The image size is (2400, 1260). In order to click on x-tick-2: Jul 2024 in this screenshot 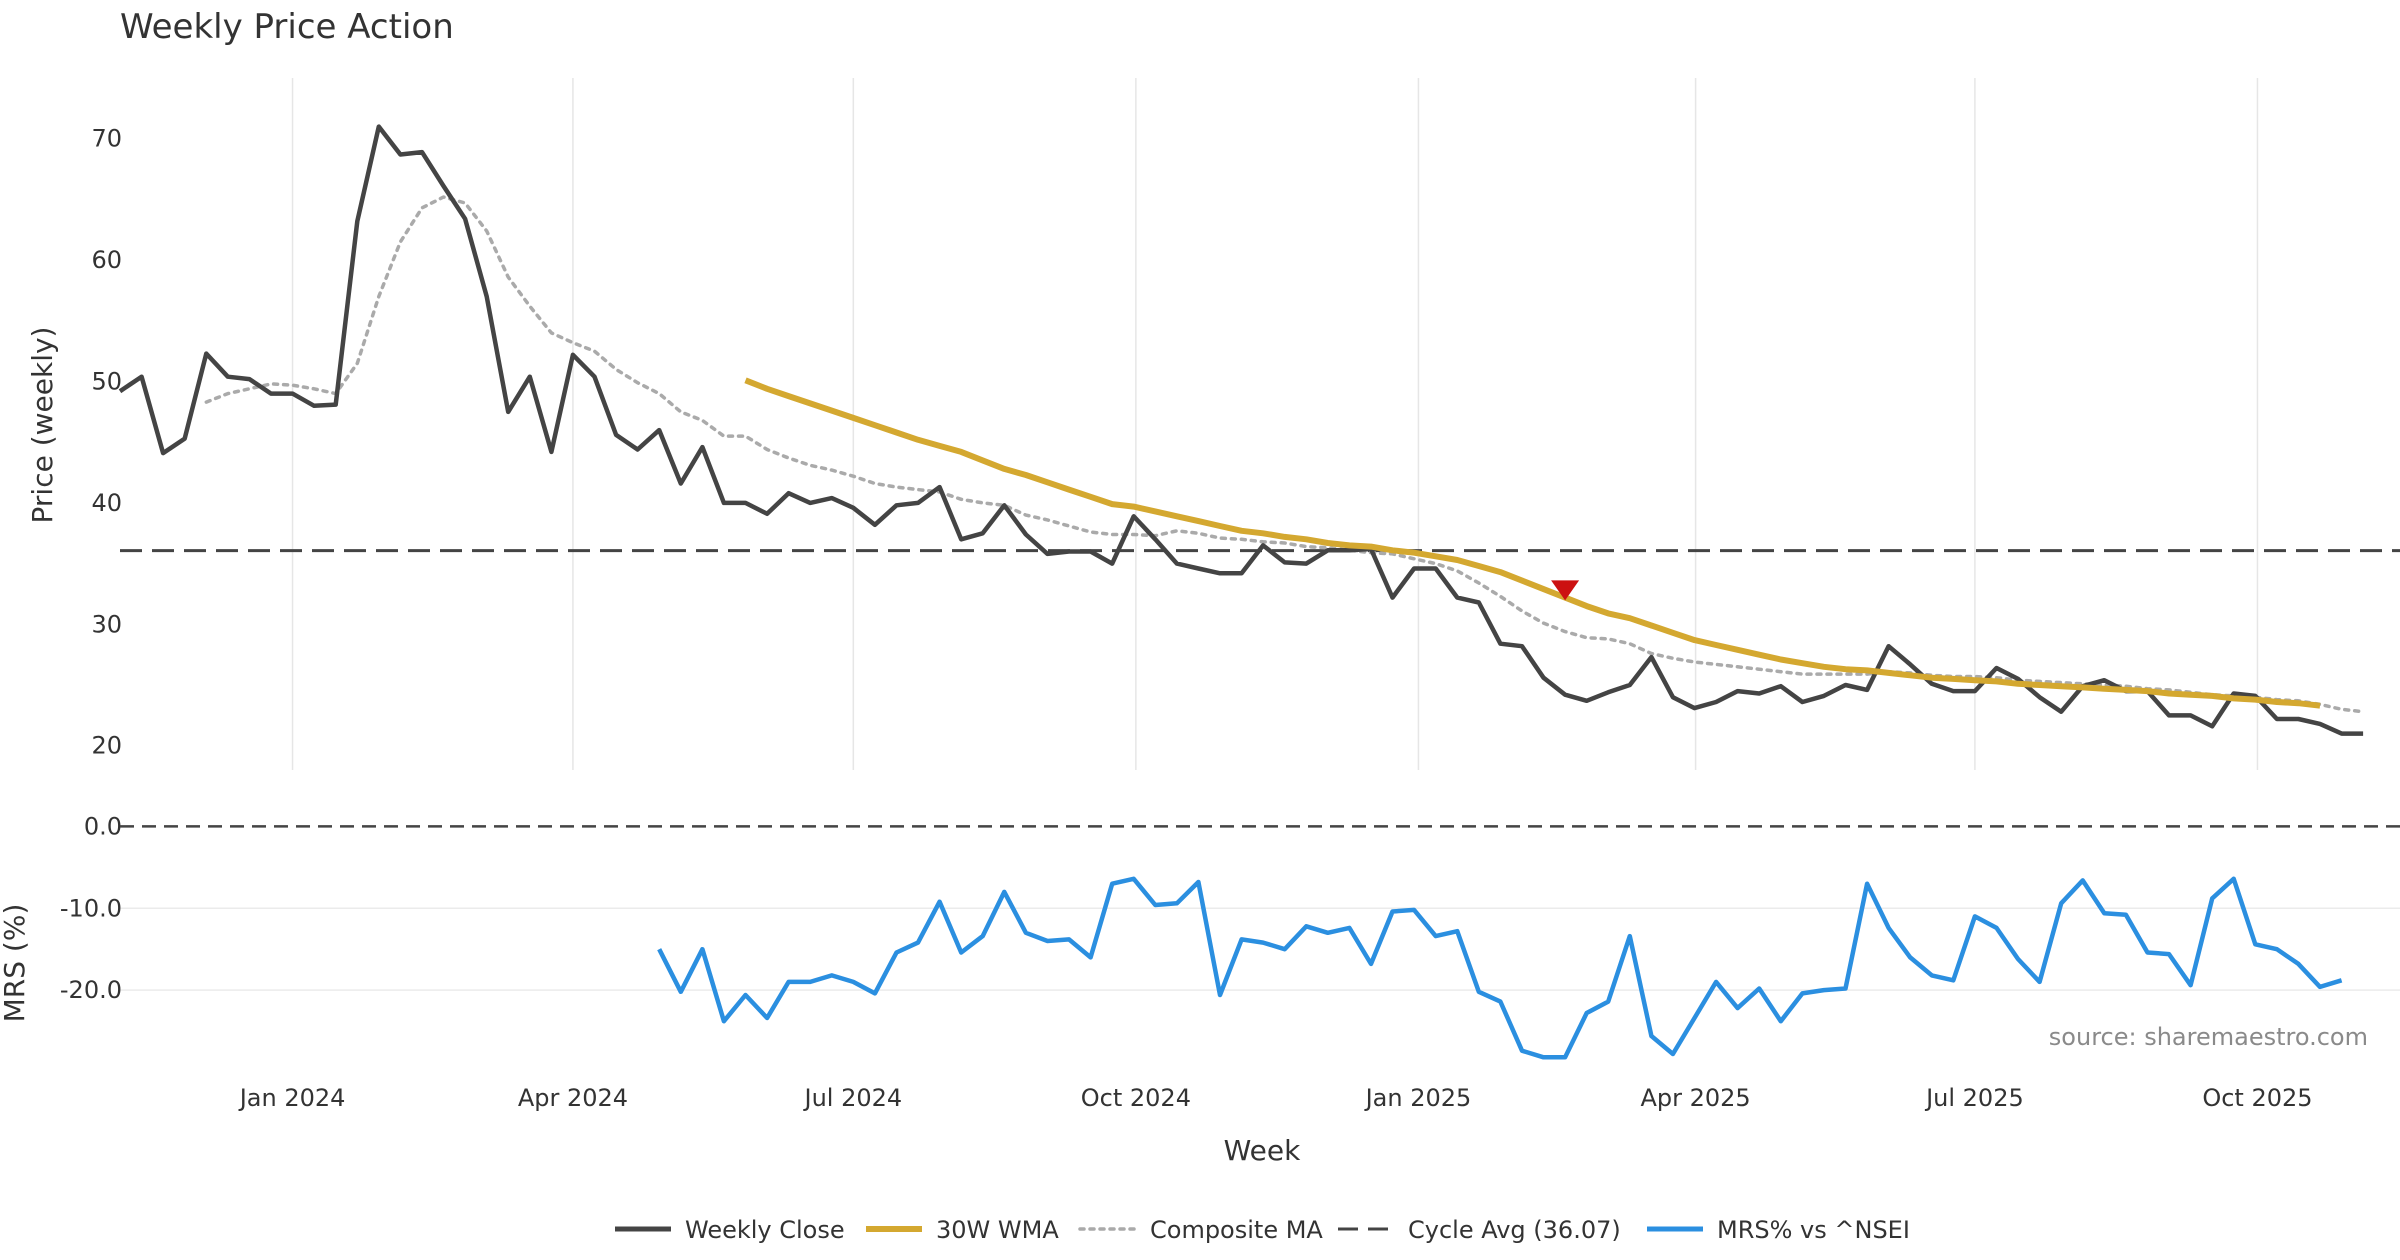, I will do `click(852, 1098)`.